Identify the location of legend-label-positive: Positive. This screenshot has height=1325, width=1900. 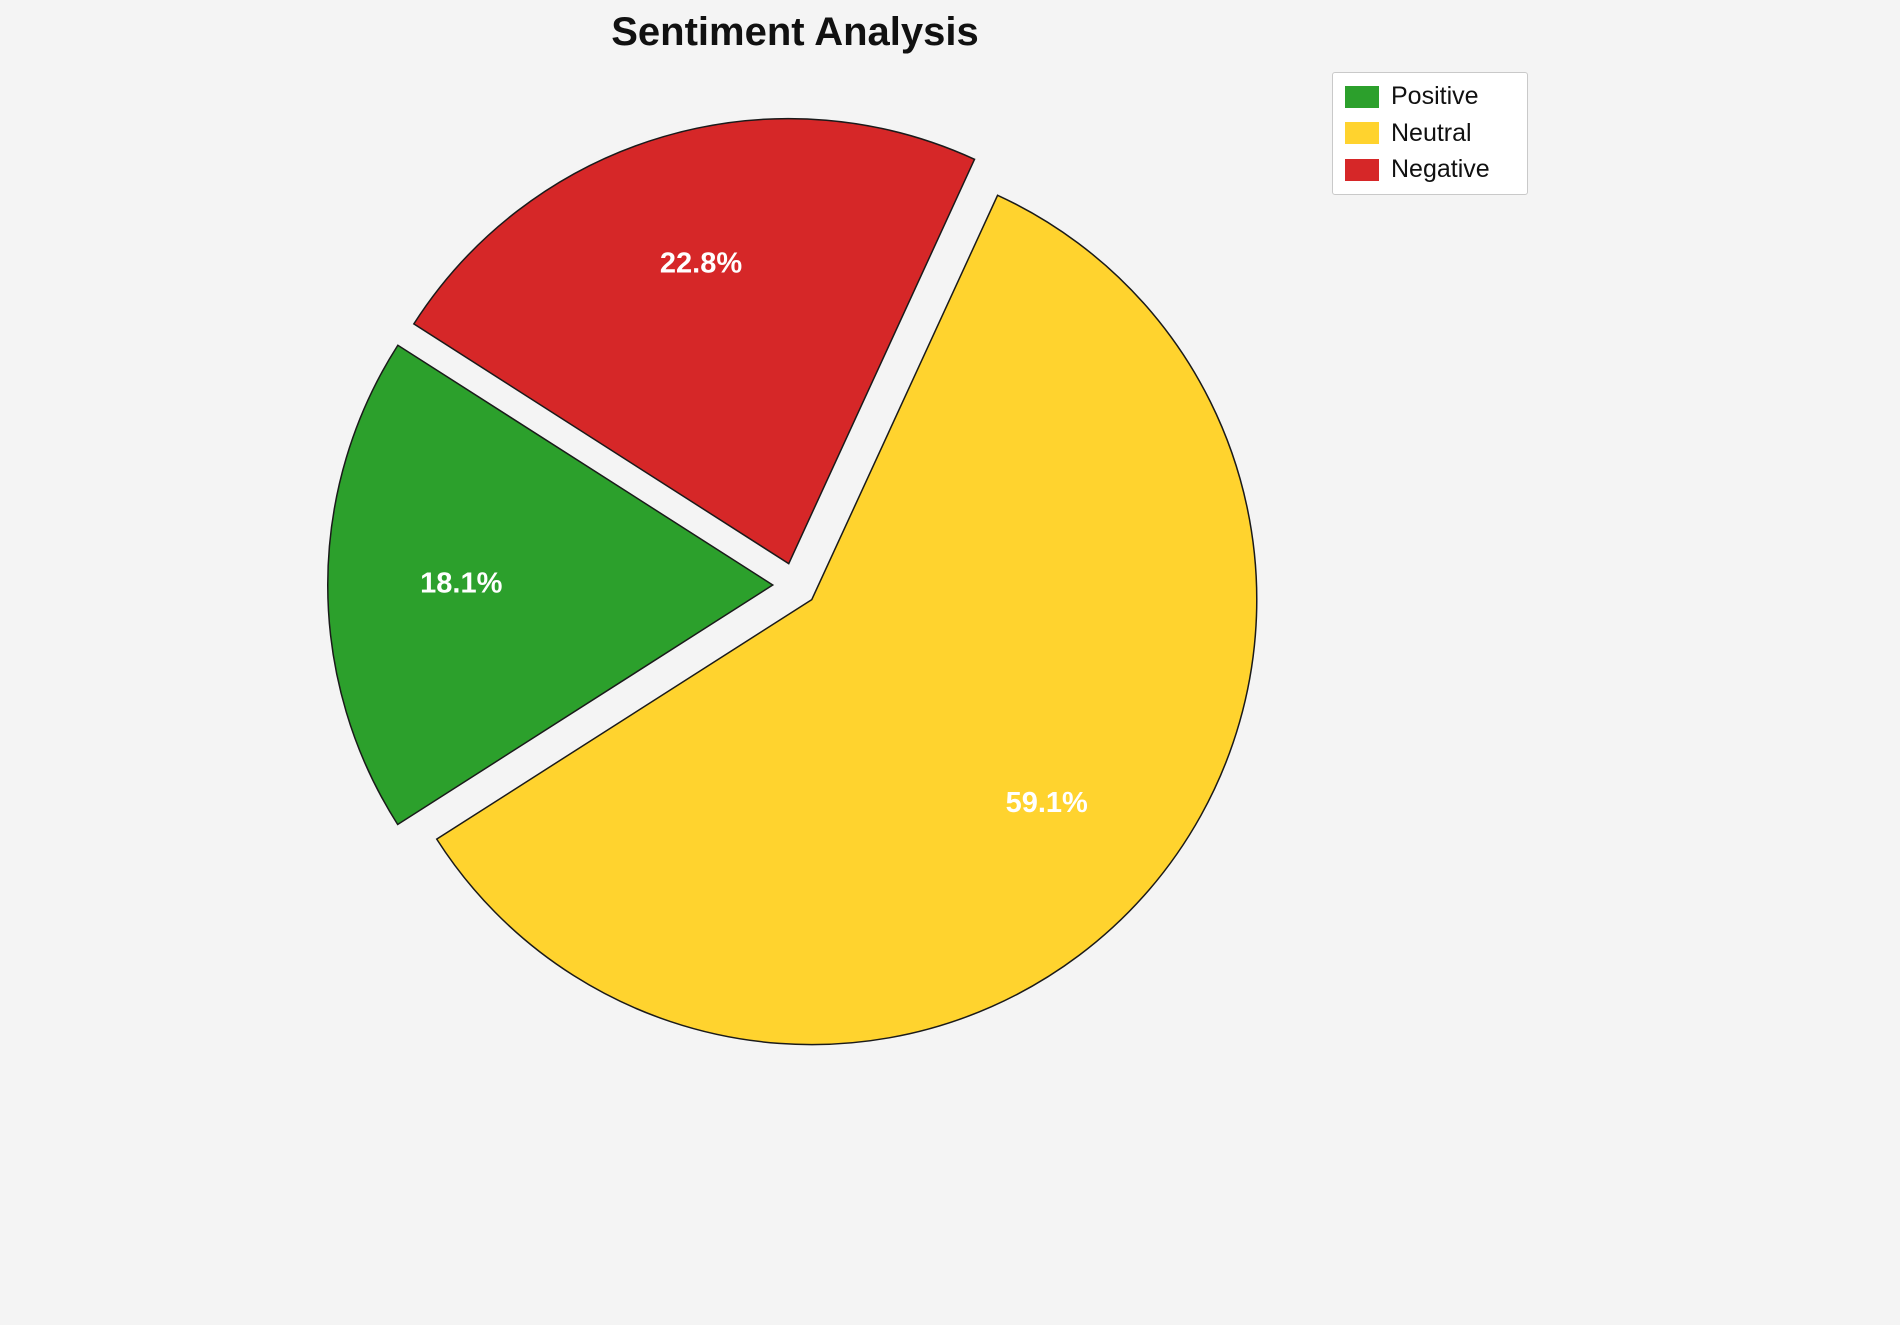
(1435, 96).